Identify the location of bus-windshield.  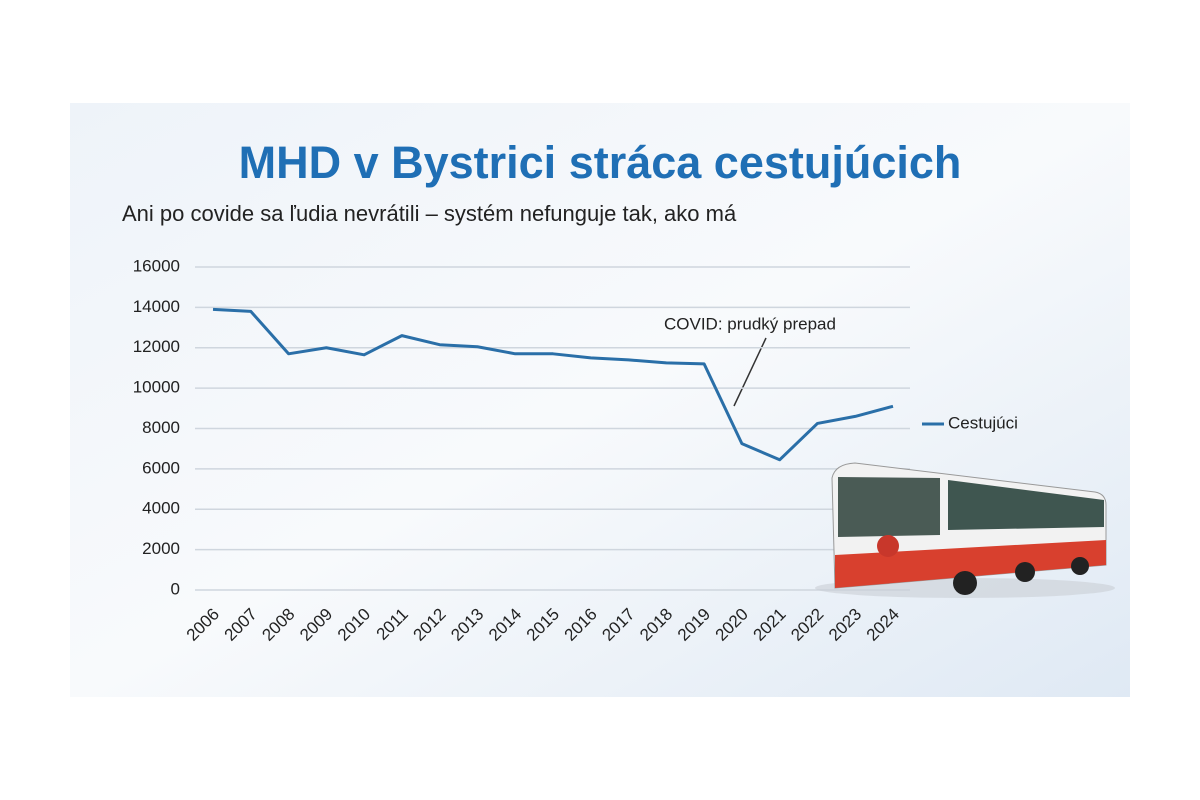
(889, 507).